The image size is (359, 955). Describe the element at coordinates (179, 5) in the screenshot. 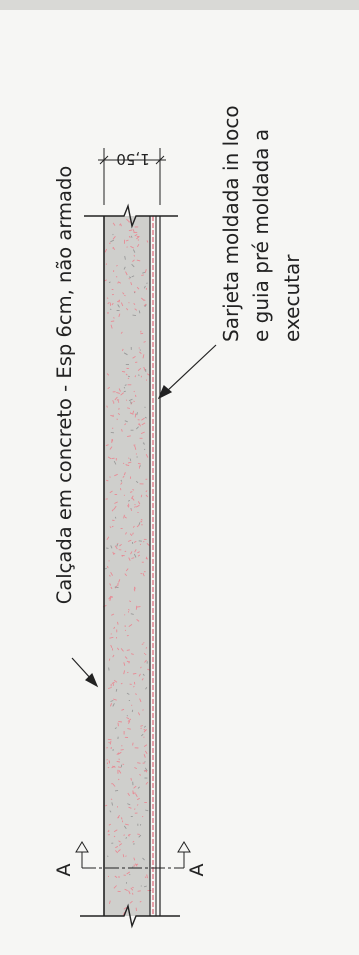

I see `scan-edge` at that location.